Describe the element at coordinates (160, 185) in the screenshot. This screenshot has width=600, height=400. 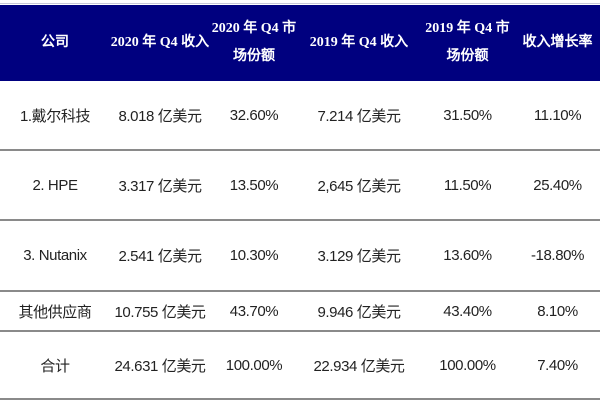
I see `cell-revenue-2020: 3.317 亿美元` at that location.